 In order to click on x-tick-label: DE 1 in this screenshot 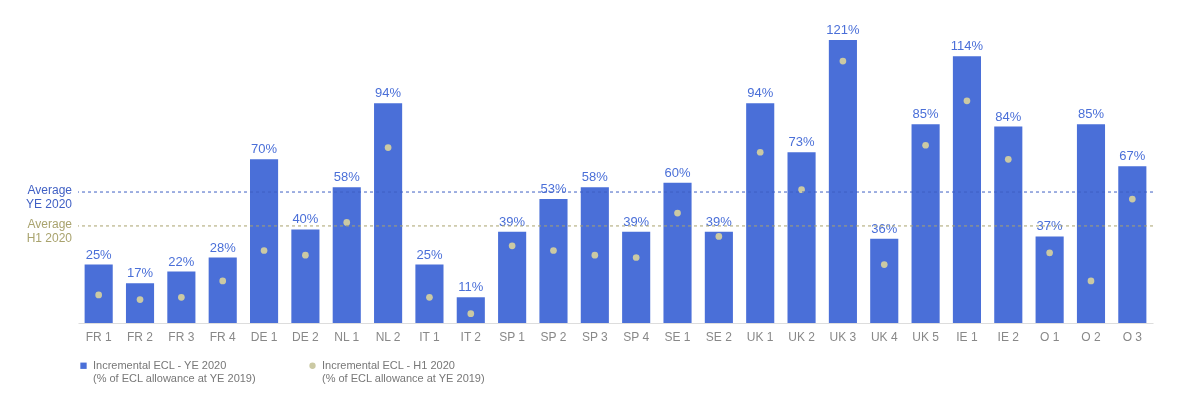, I will do `click(264, 336)`.